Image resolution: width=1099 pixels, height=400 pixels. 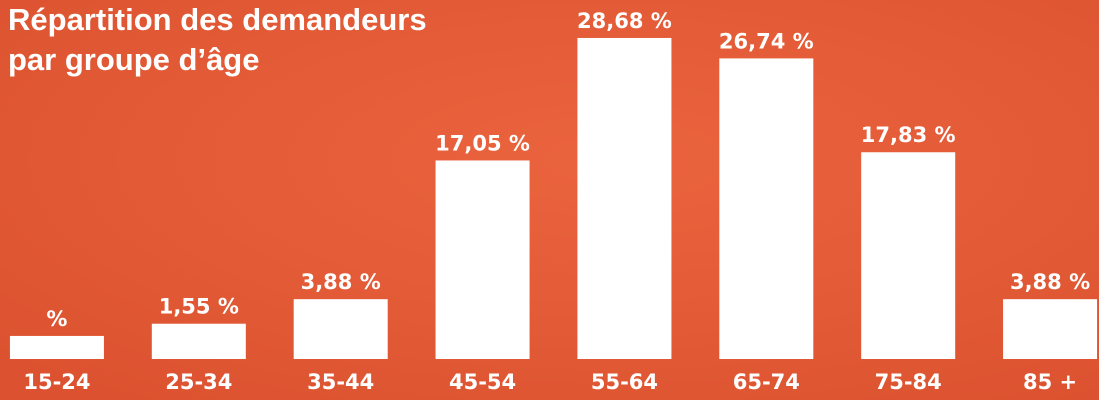 What do you see at coordinates (482, 382) in the screenshot?
I see `x-tick-label: 45-54` at bounding box center [482, 382].